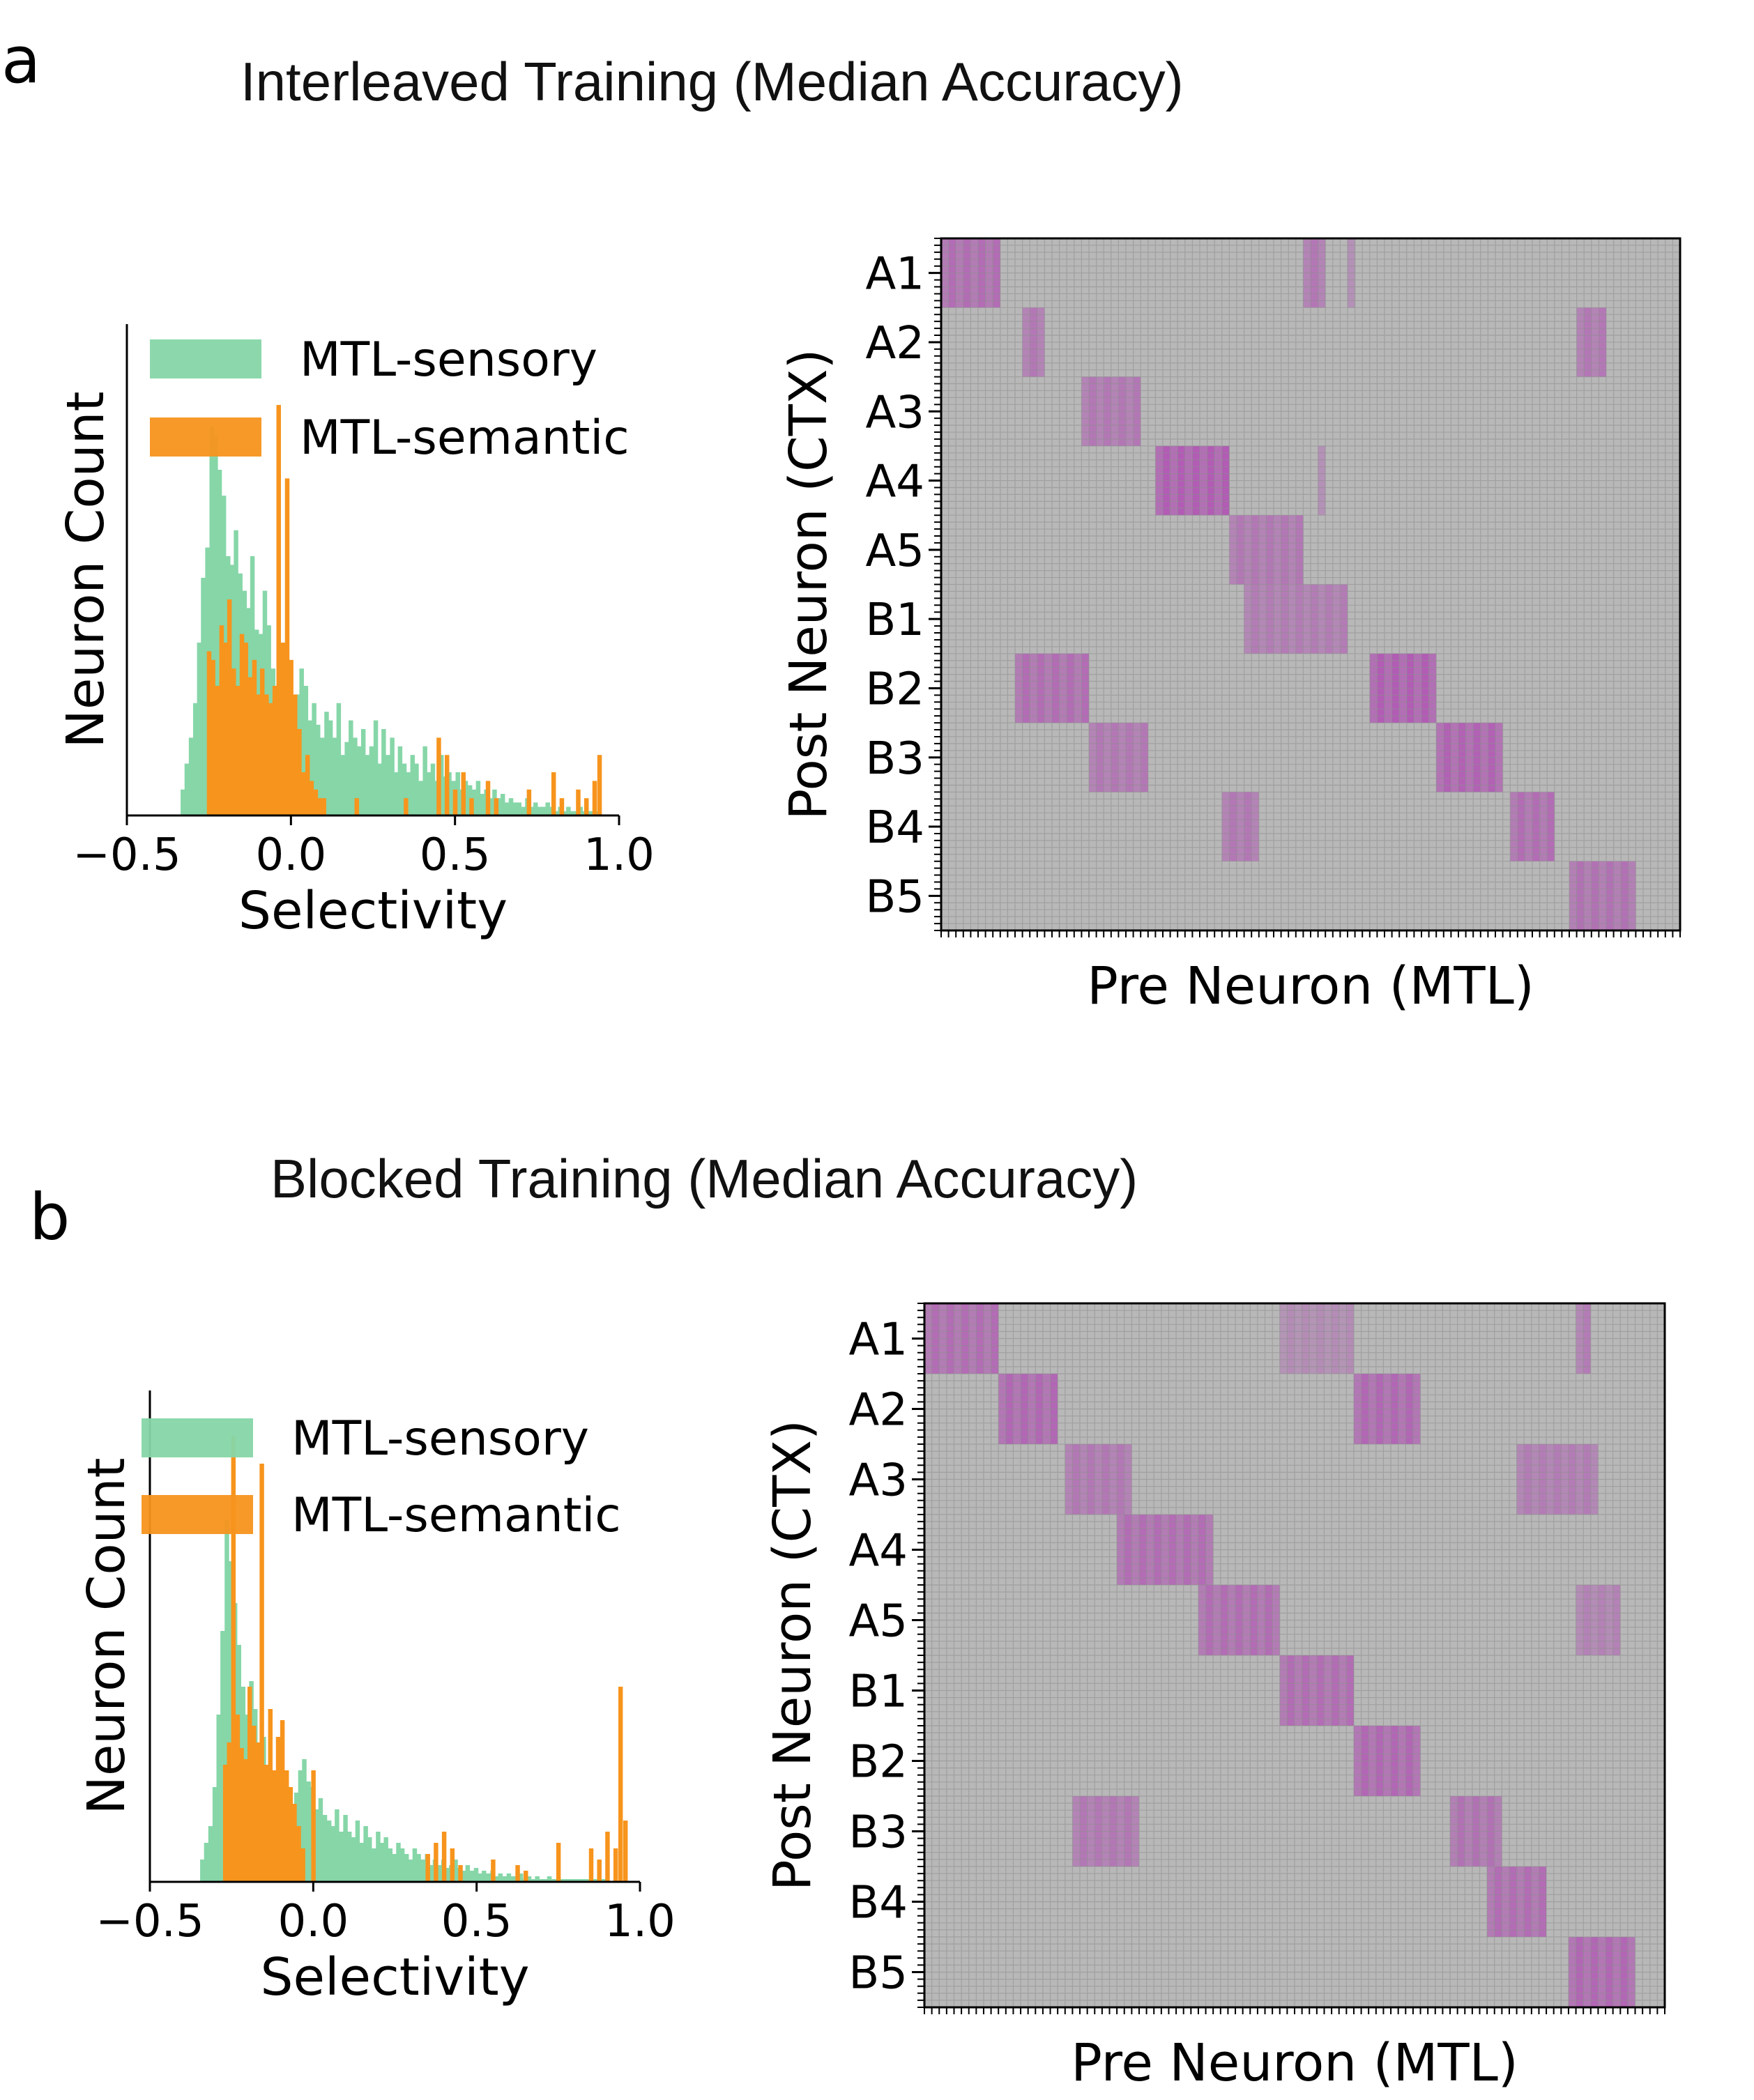 Image resolution: width=1754 pixels, height=2100 pixels. I want to click on legend-a-sensory-swatch, so click(205, 359).